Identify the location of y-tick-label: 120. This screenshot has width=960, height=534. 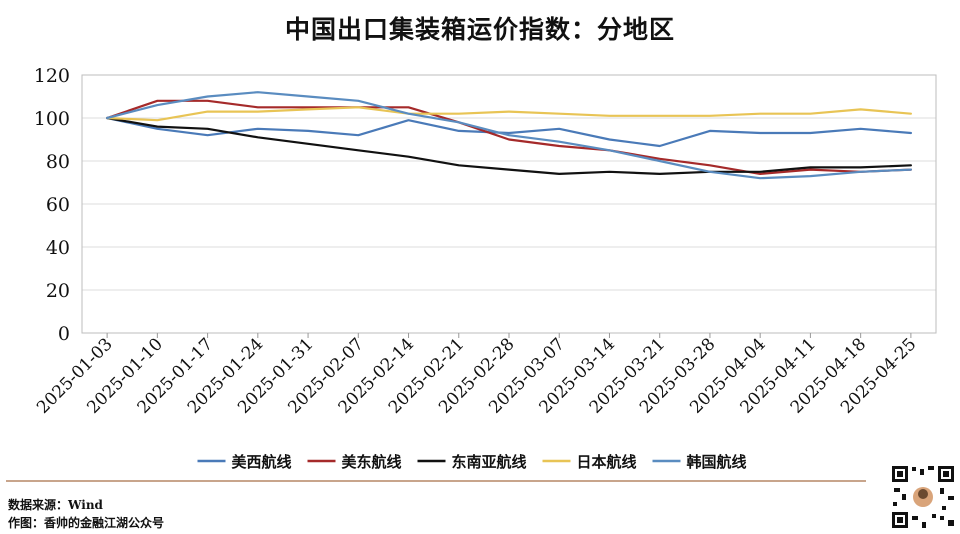
(52, 76).